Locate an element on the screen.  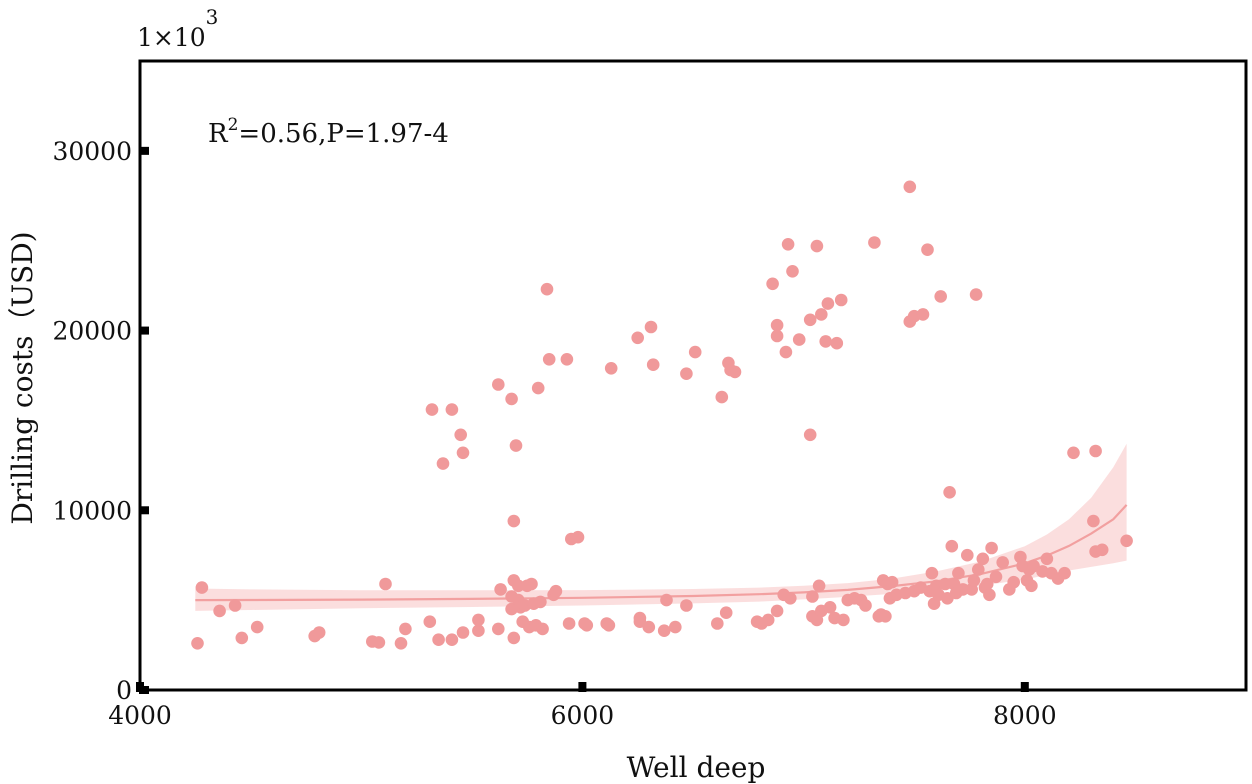
y-tick-label: 30000 is located at coordinates (92, 151).